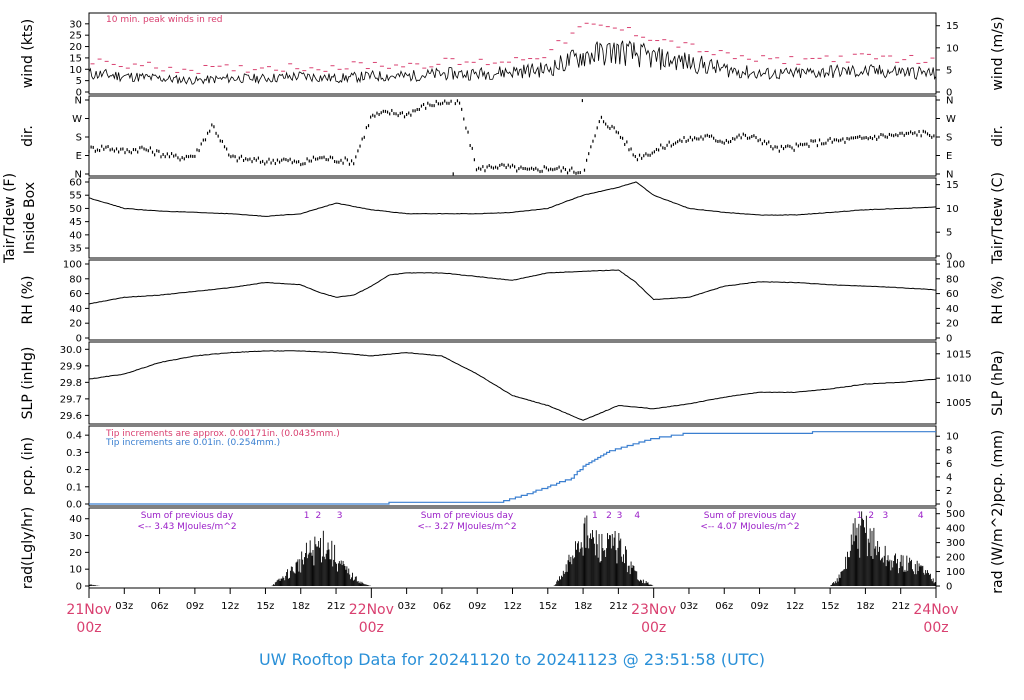 Image resolution: width=1024 pixels, height=700 pixels. I want to click on solar-left-tick-label: 40, so click(75, 519).